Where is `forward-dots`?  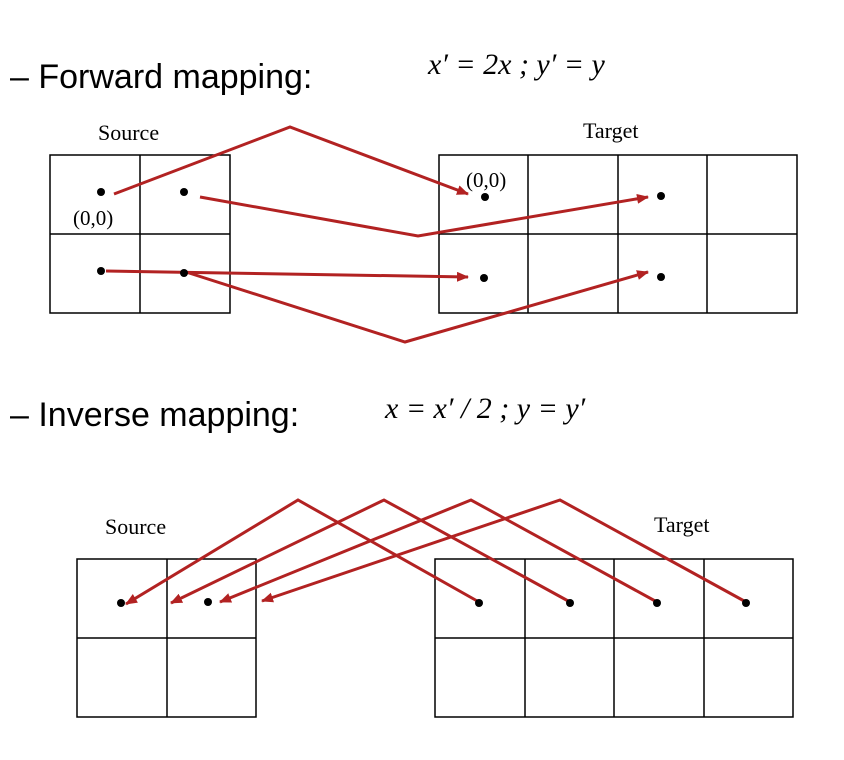 forward-dots is located at coordinates (381, 235).